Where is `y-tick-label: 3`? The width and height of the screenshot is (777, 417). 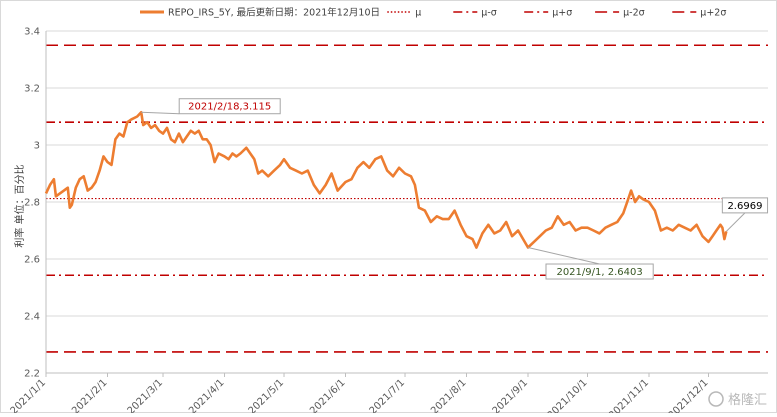 y-tick-label: 3 is located at coordinates (37, 146).